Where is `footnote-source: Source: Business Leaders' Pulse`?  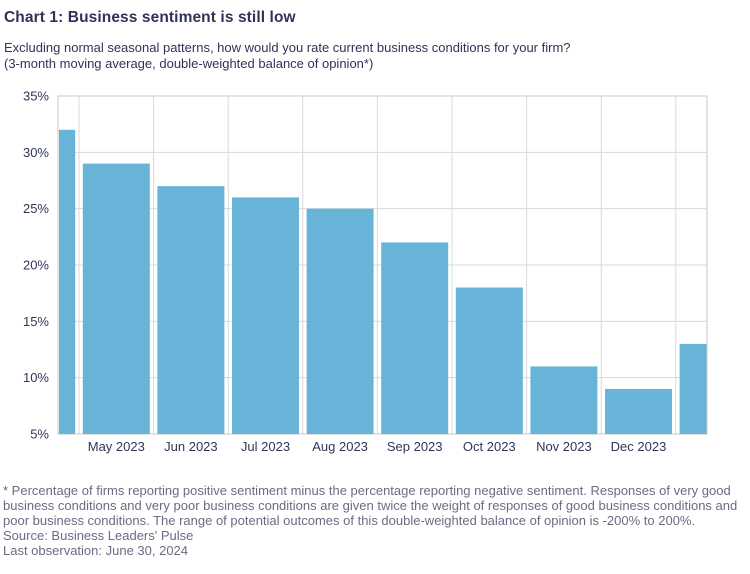 footnote-source: Source: Business Leaders' Pulse is located at coordinates (98, 535).